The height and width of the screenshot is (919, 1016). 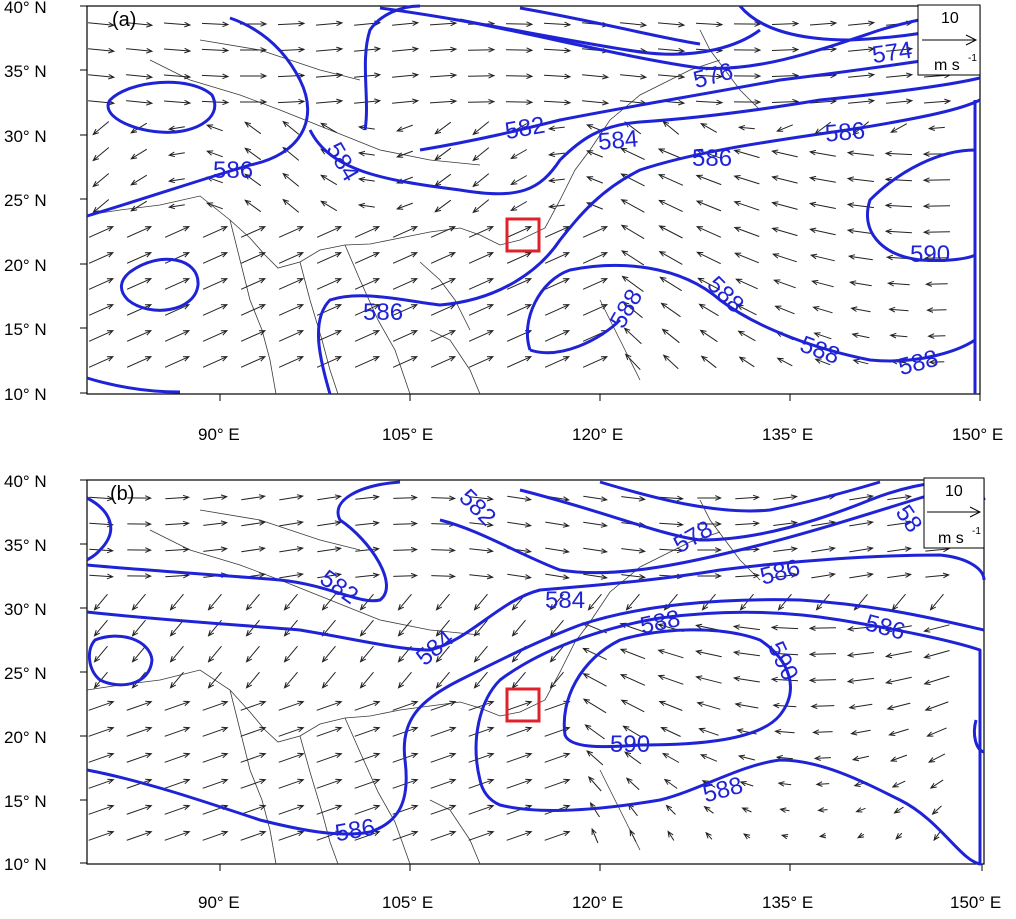 What do you see at coordinates (565, 600) in the screenshot?
I see `contour-label: 584` at bounding box center [565, 600].